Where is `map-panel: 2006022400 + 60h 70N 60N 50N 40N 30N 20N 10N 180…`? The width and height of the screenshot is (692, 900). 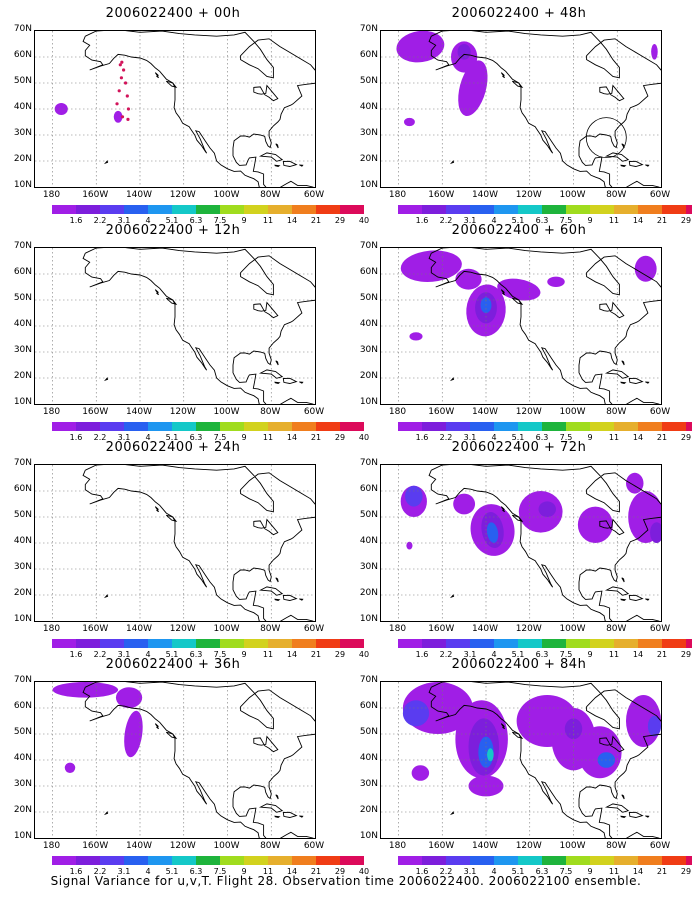 map-panel: 2006022400 + 60h 70N 60N 50N 40N 30N 20N 10N 180… is located at coordinates (519, 329).